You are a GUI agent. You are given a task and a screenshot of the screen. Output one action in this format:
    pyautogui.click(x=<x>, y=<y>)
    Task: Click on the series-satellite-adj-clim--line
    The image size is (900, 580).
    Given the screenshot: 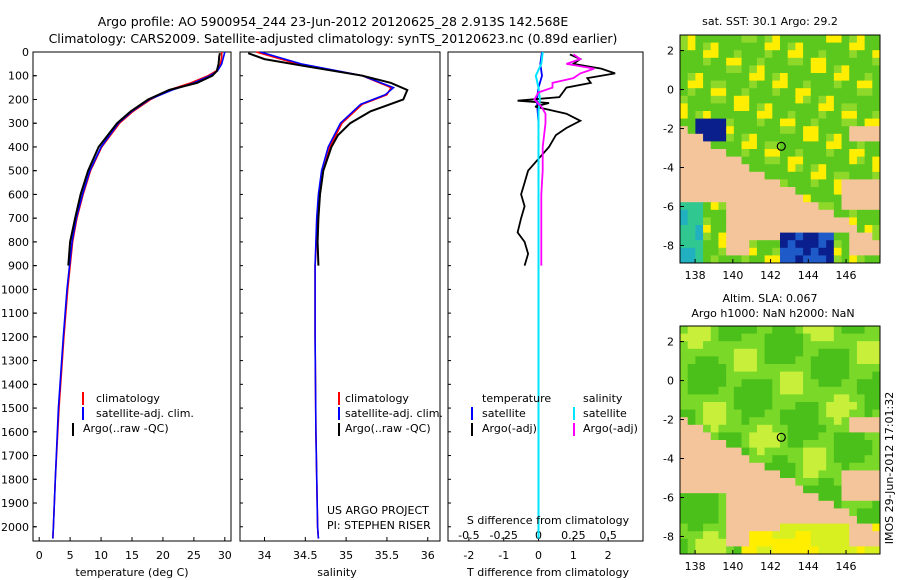 What is the action you would take?
    pyautogui.click(x=328, y=295)
    